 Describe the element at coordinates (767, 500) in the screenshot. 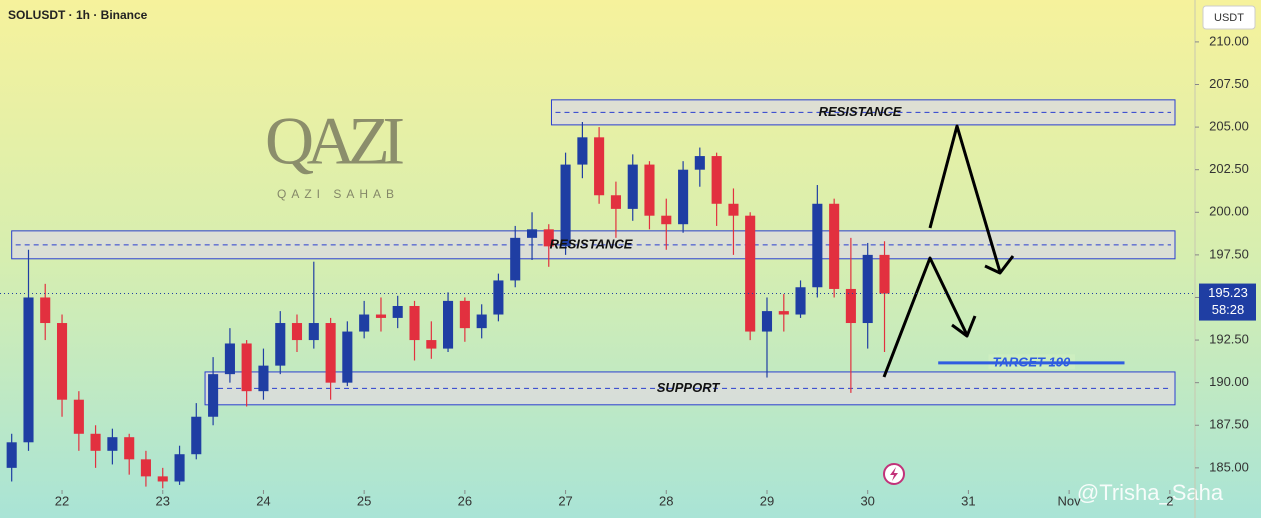

I see `x-tick-label: 29` at that location.